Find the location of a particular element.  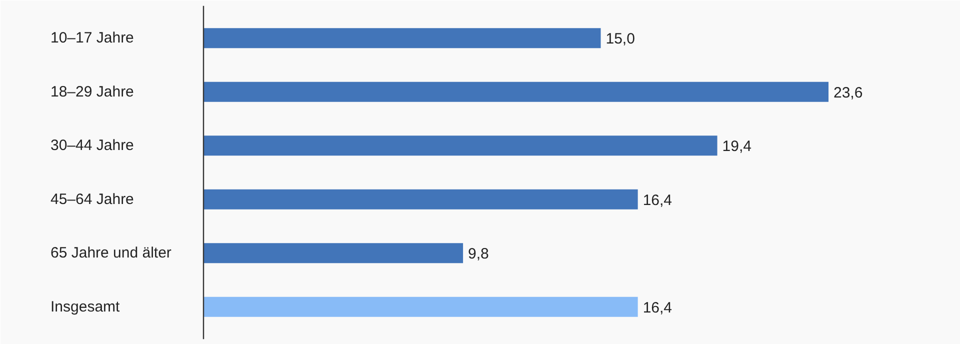

y-tick-label: Insgesamt is located at coordinates (85, 307).